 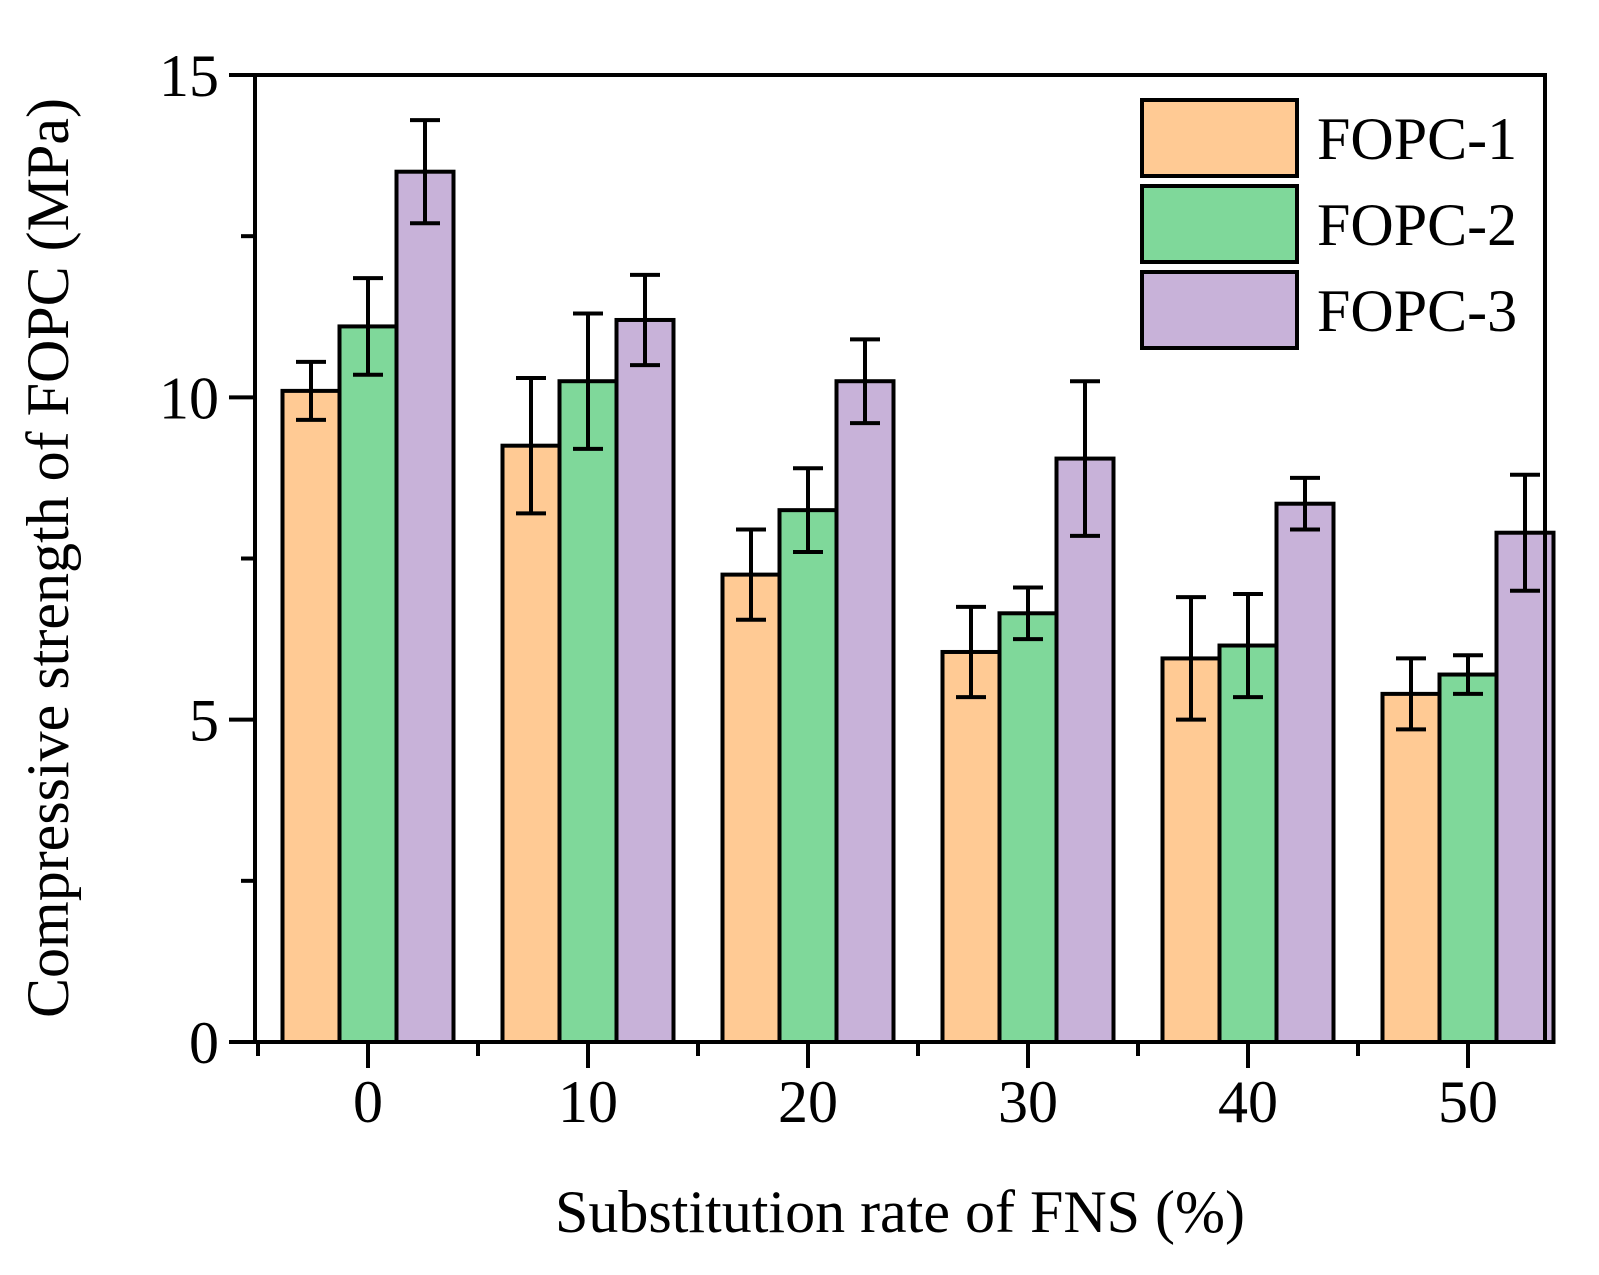 What do you see at coordinates (189, 76) in the screenshot?
I see `y-tick-label-15: 15` at bounding box center [189, 76].